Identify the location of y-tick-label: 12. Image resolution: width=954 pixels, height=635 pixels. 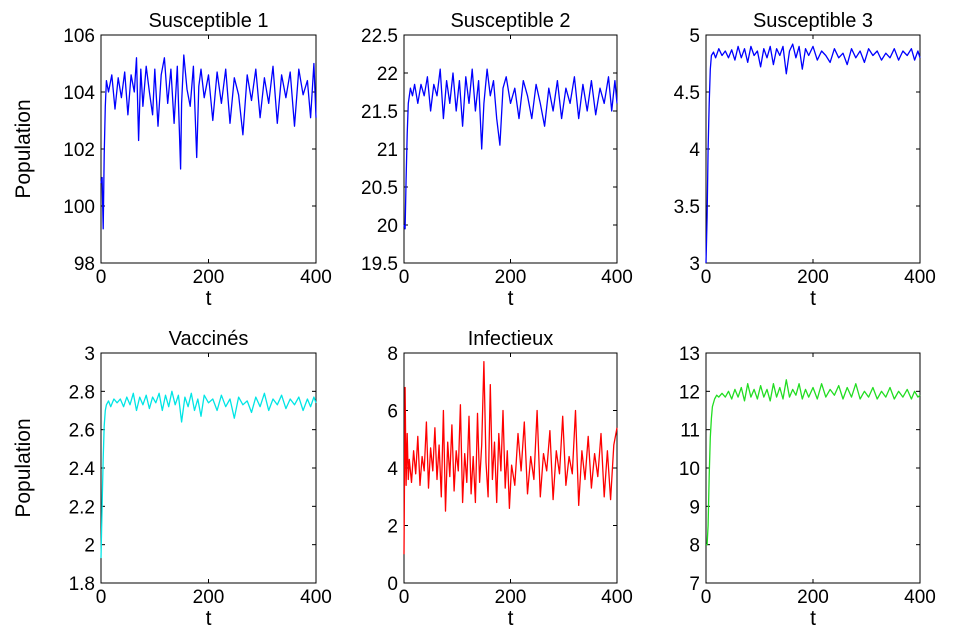
(689, 392).